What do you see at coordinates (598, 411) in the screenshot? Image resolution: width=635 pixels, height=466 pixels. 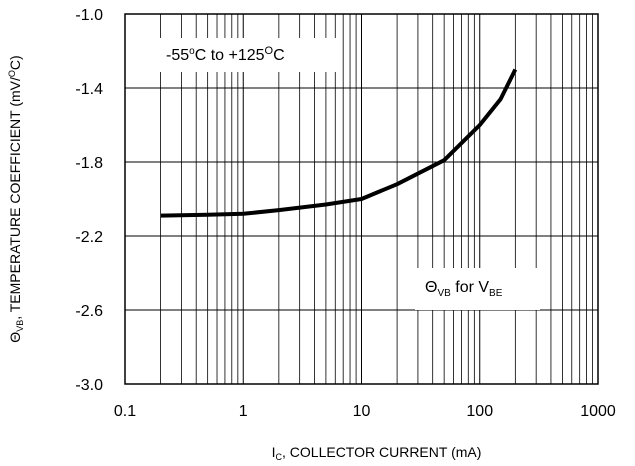 I see `x-tick-label: 1000` at bounding box center [598, 411].